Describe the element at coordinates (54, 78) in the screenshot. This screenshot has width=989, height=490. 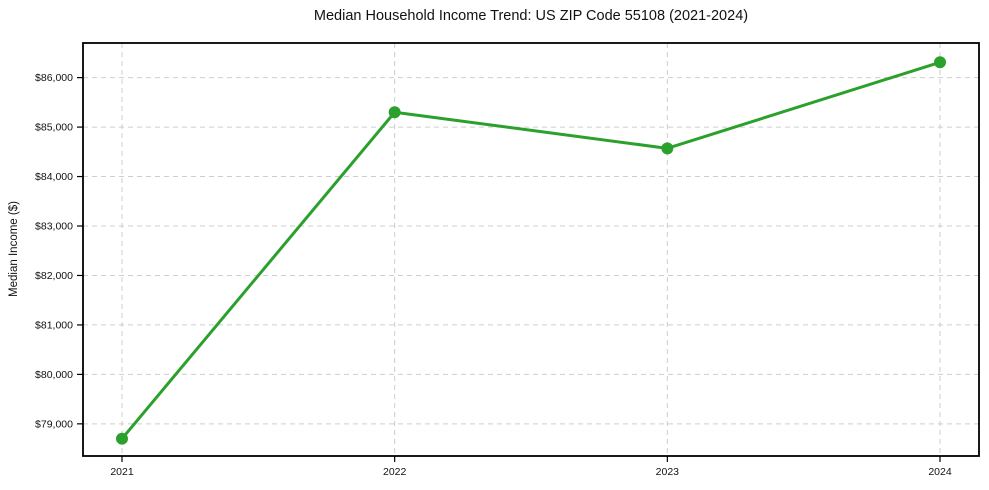
I see `y-tick-label: $86,000` at that location.